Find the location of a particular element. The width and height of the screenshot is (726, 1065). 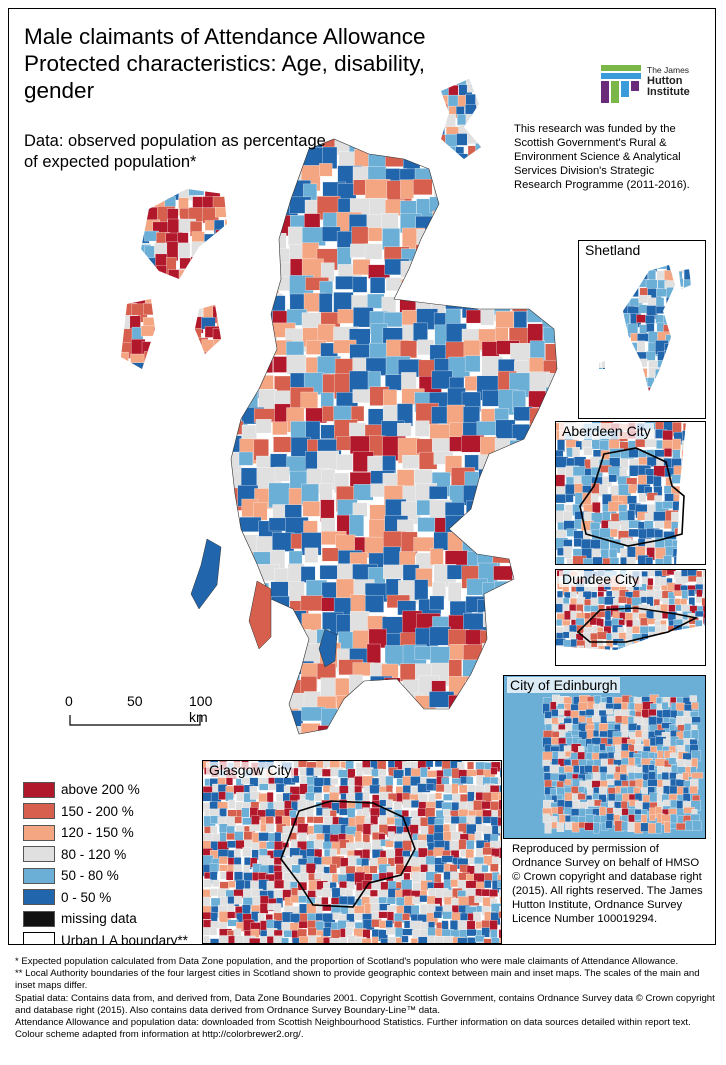

edinburgh-inset: City of Edinburgh is located at coordinates (604, 757).